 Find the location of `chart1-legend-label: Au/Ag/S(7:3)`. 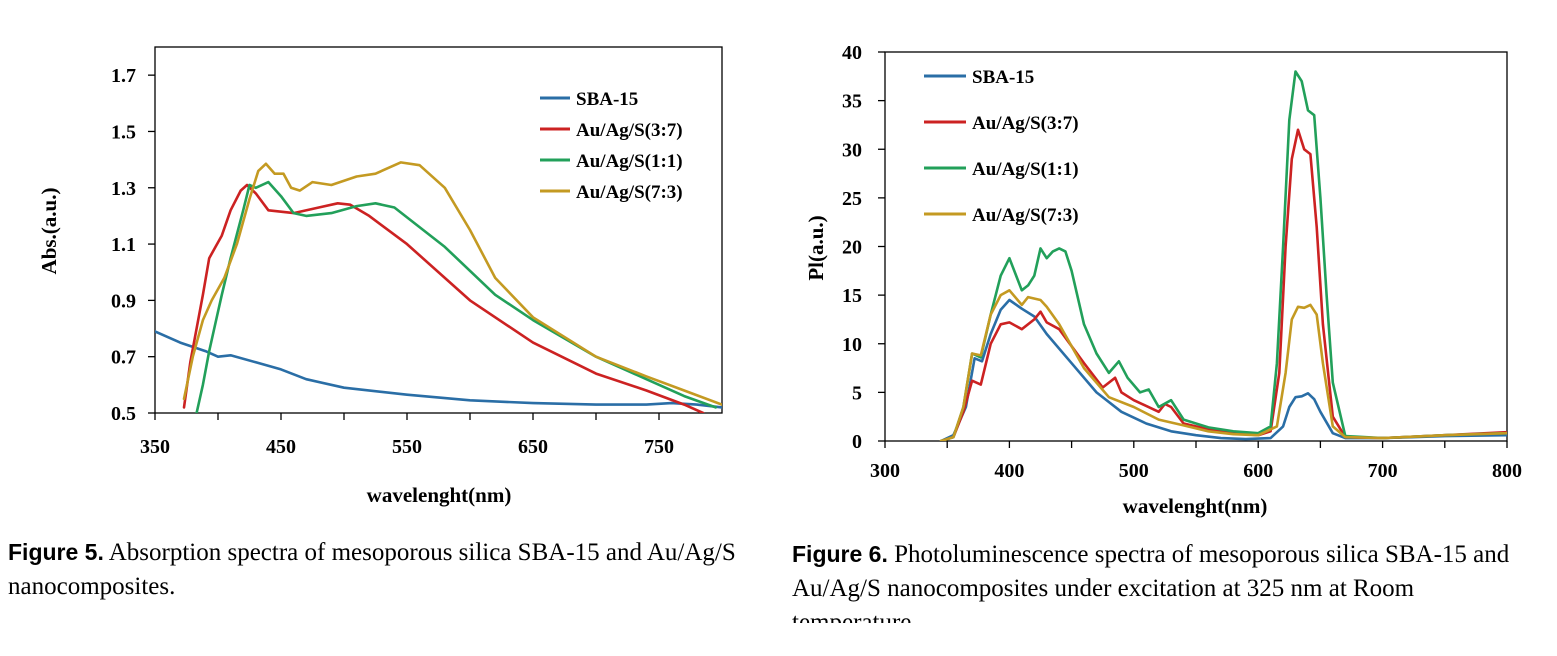

chart1-legend-label: Au/Ag/S(7:3) is located at coordinates (629, 192).